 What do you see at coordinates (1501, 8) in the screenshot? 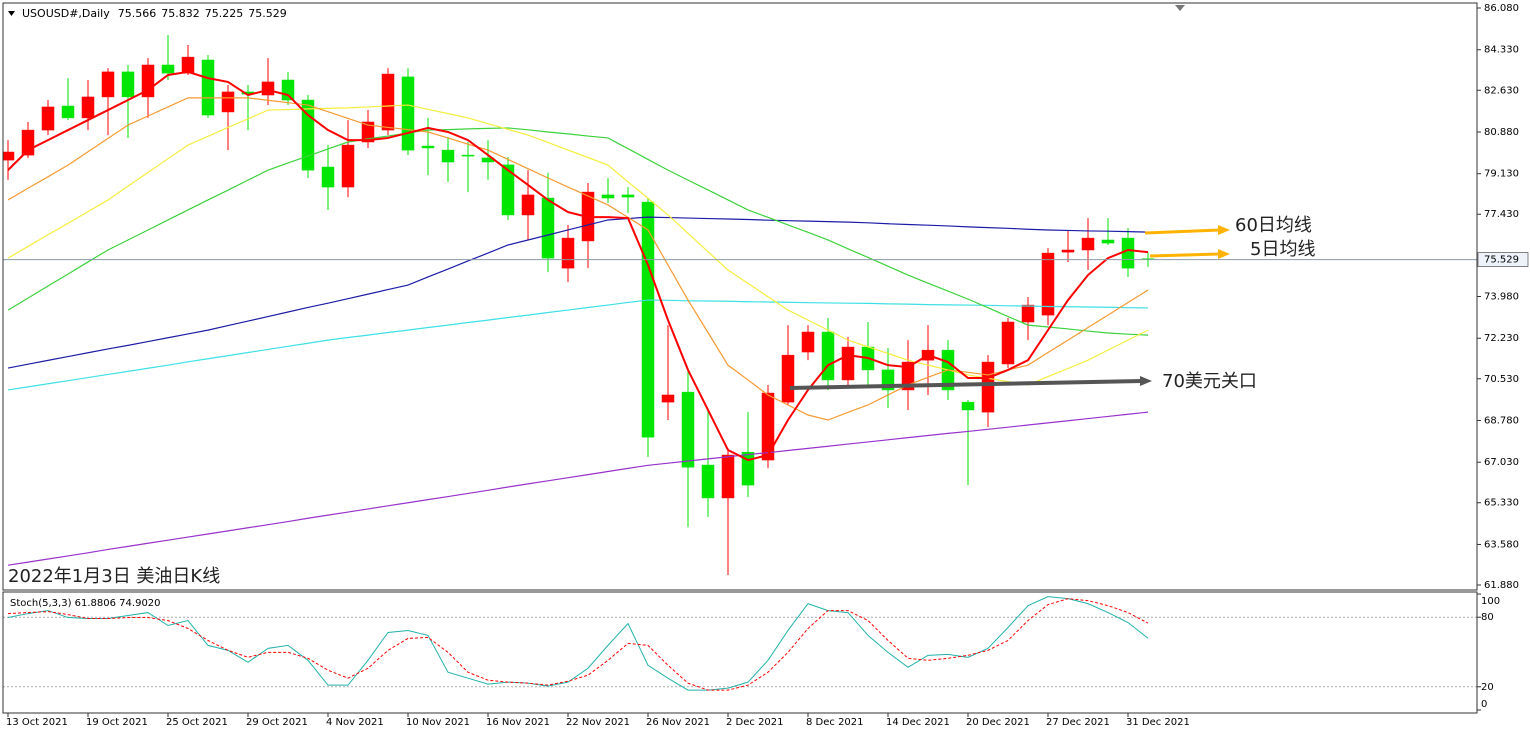
I see `y-tick-label: 86.080` at bounding box center [1501, 8].